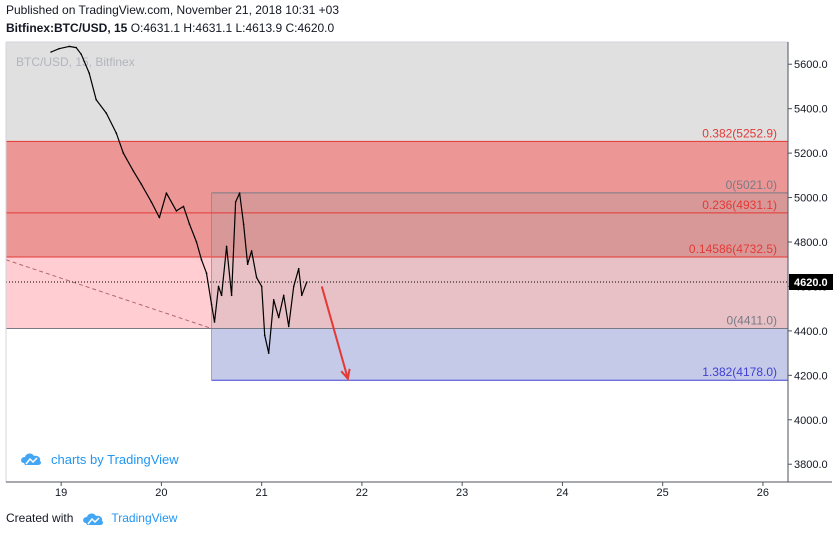 The height and width of the screenshot is (537, 839). I want to click on y-tick-label: 4000.0, so click(811, 421).